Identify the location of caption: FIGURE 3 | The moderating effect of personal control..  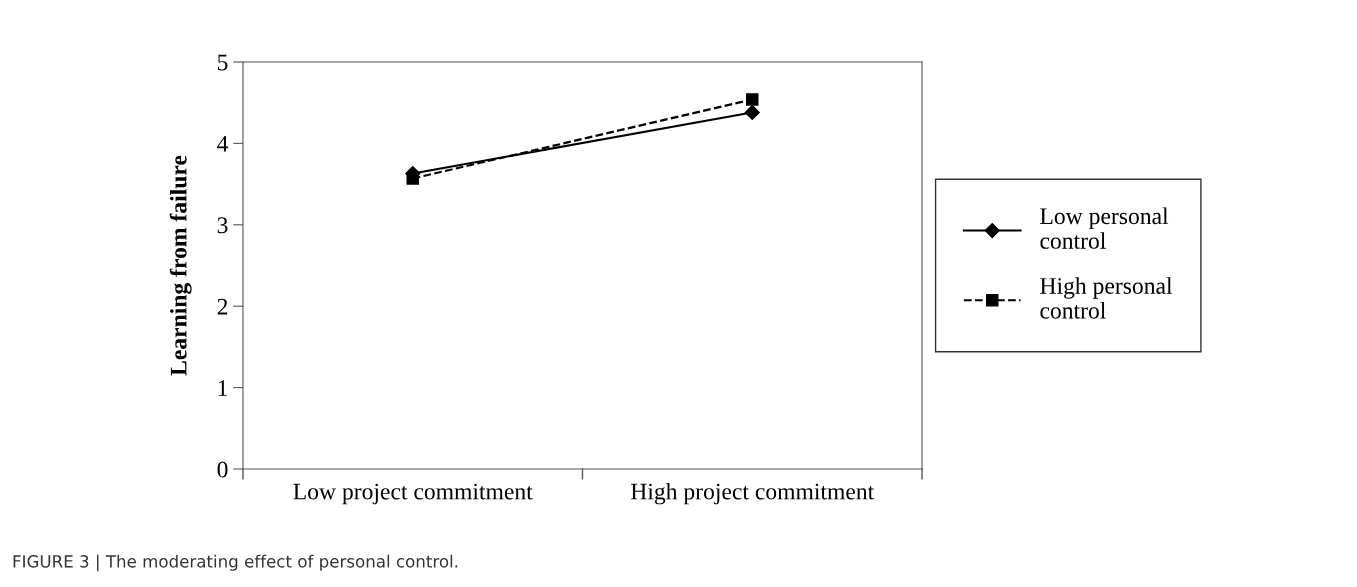
(235, 563).